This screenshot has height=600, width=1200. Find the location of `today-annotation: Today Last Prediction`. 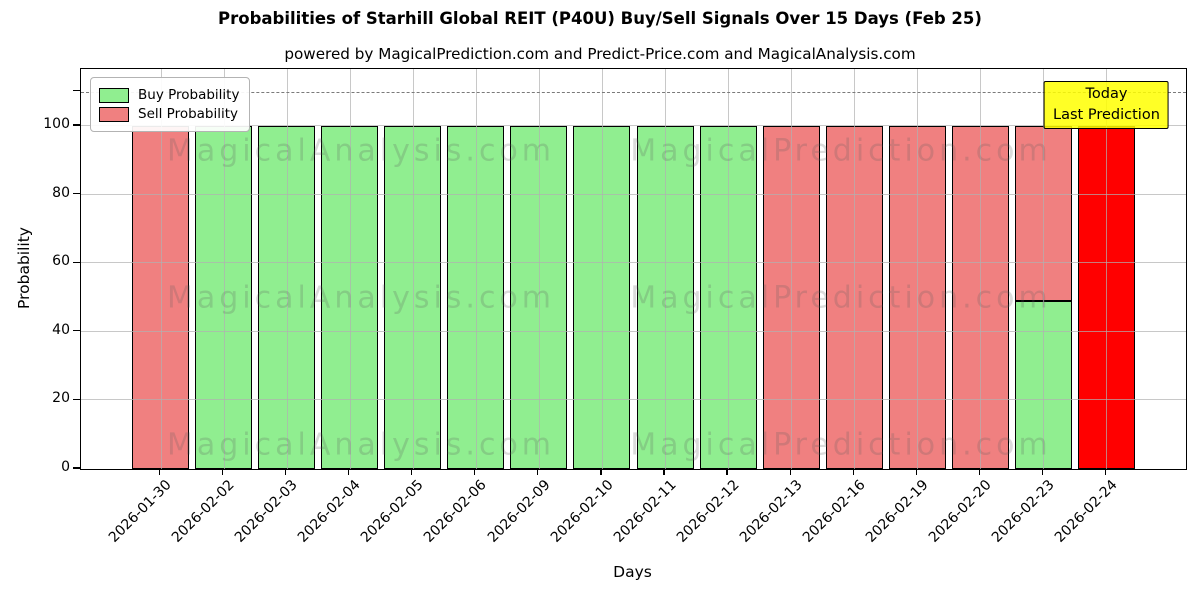

today-annotation: Today Last Prediction is located at coordinates (1106, 105).